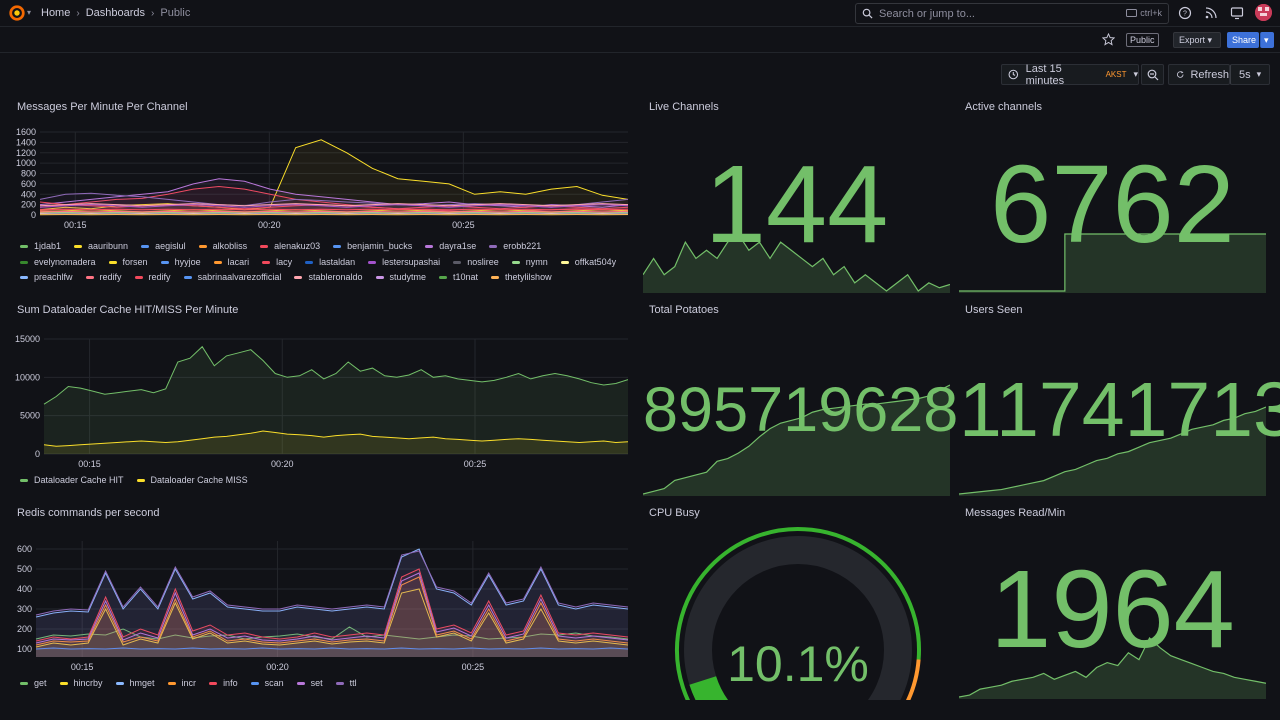 The image size is (1280, 720). Describe the element at coordinates (1197, 40) in the screenshot. I see `export-button: Export ▾` at that location.